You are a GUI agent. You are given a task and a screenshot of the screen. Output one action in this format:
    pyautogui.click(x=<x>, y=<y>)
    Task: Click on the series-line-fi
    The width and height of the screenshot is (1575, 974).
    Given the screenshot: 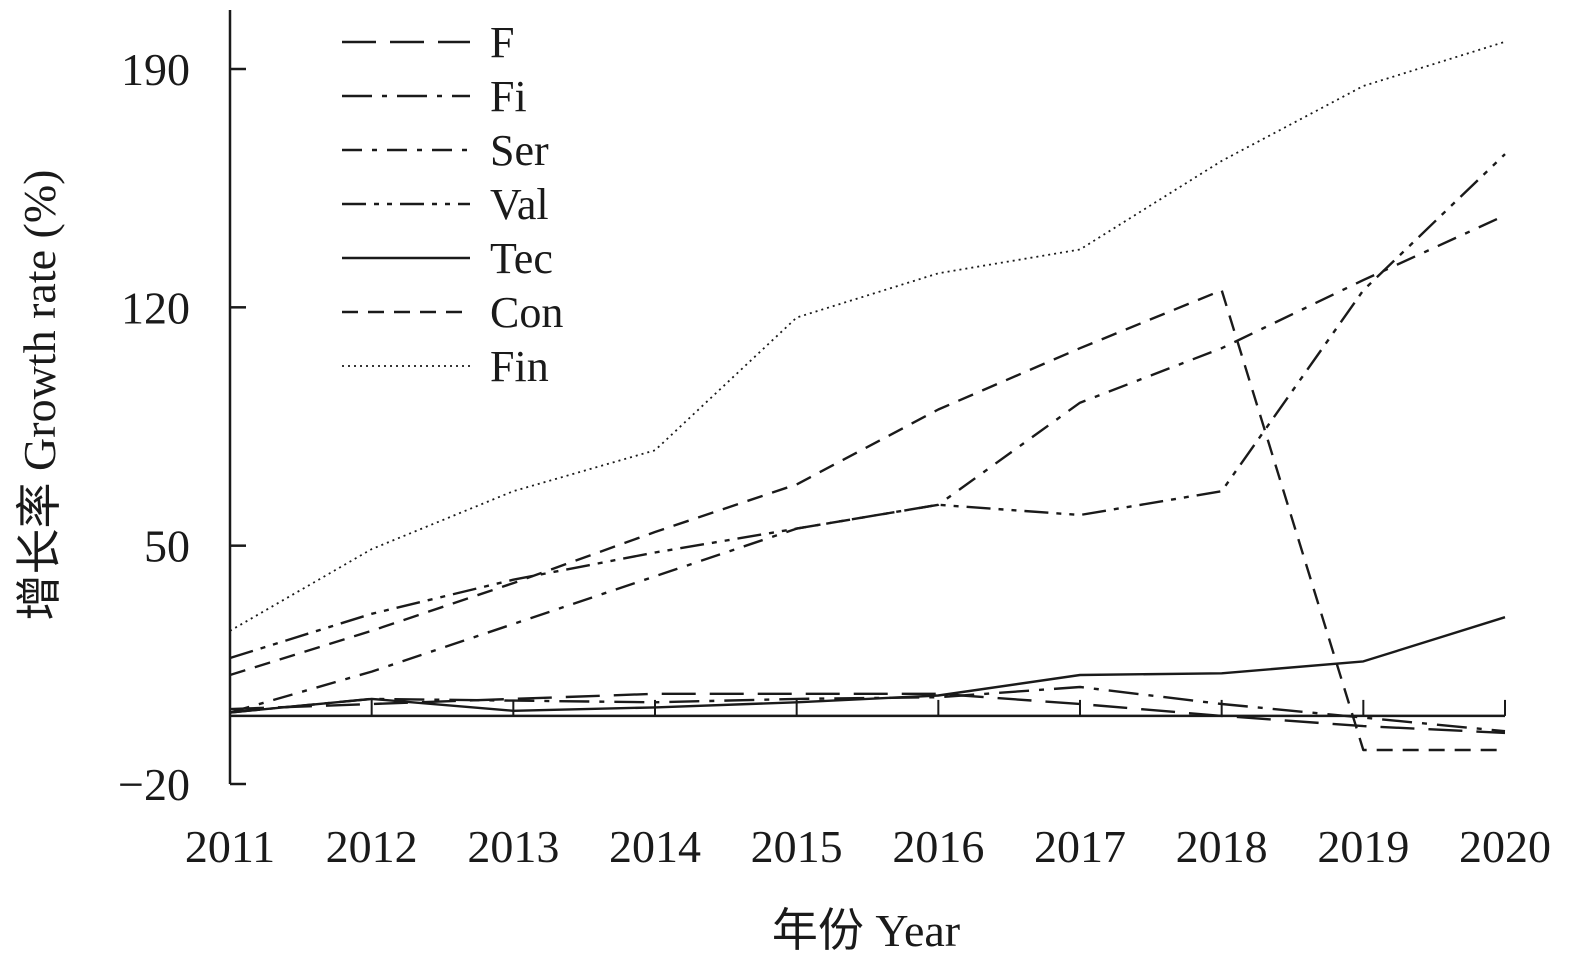 What is the action you would take?
    pyautogui.click(x=867, y=709)
    